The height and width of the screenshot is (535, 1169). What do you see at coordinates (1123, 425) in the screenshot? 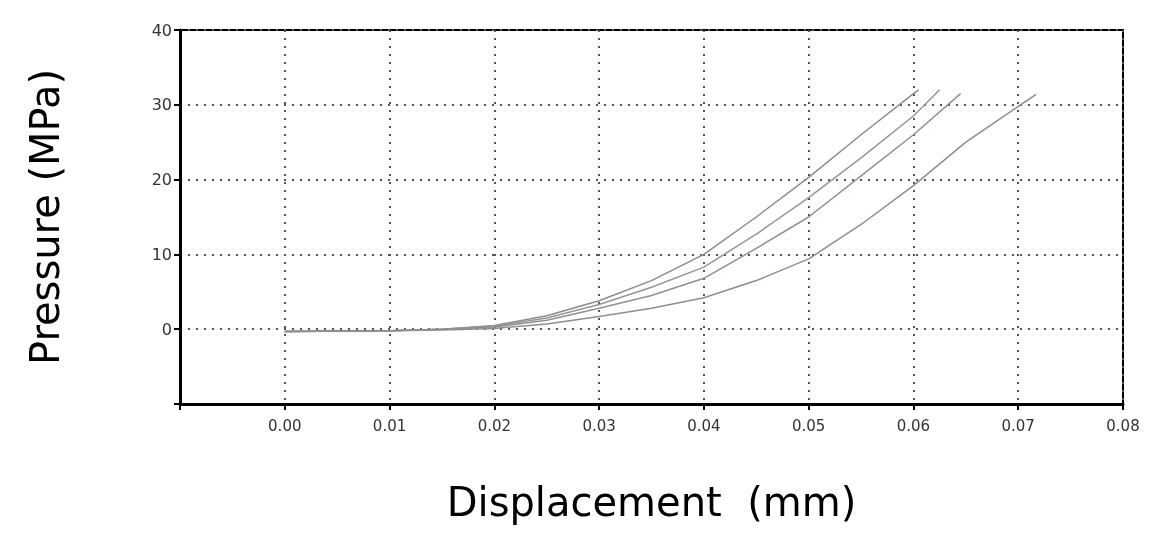
I see `x-tick-label: 0.08` at bounding box center [1123, 425].